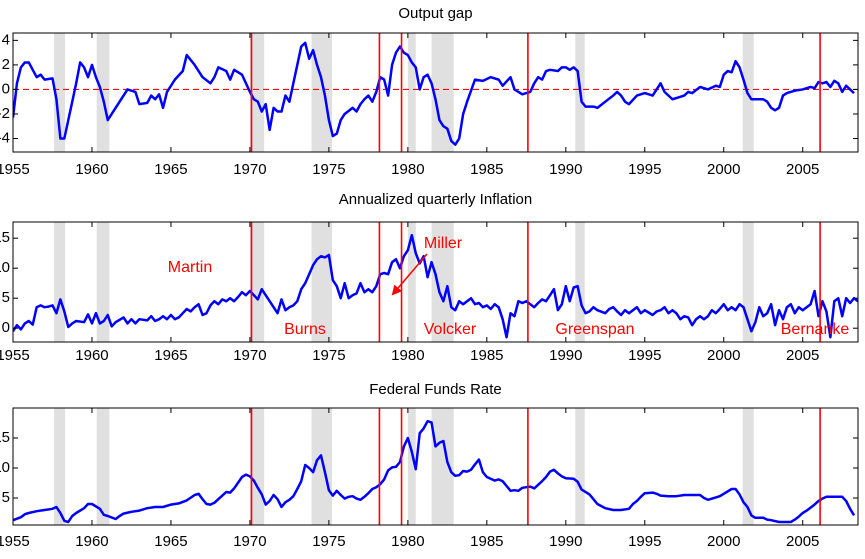 This screenshot has height=559, width=865. What do you see at coordinates (594, 329) in the screenshot?
I see `annotation: Greenspan` at bounding box center [594, 329].